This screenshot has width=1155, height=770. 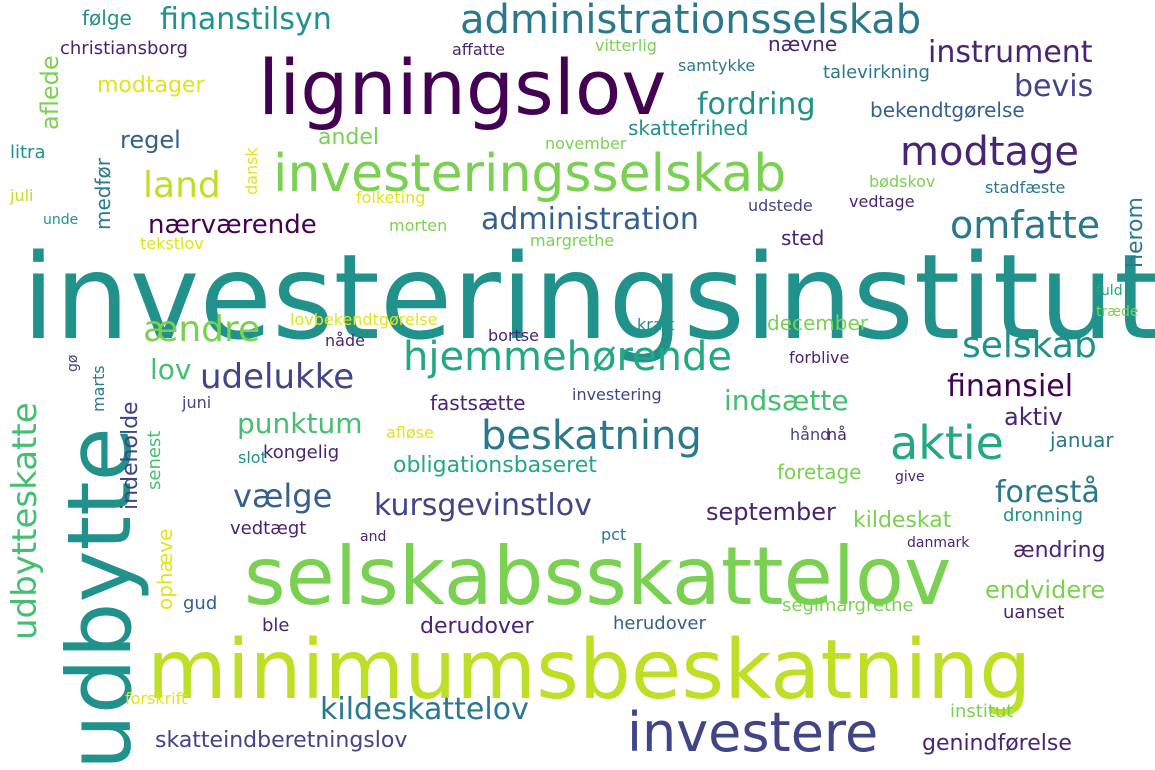 I want to click on word-januar: januar, so click(x=1082, y=440).